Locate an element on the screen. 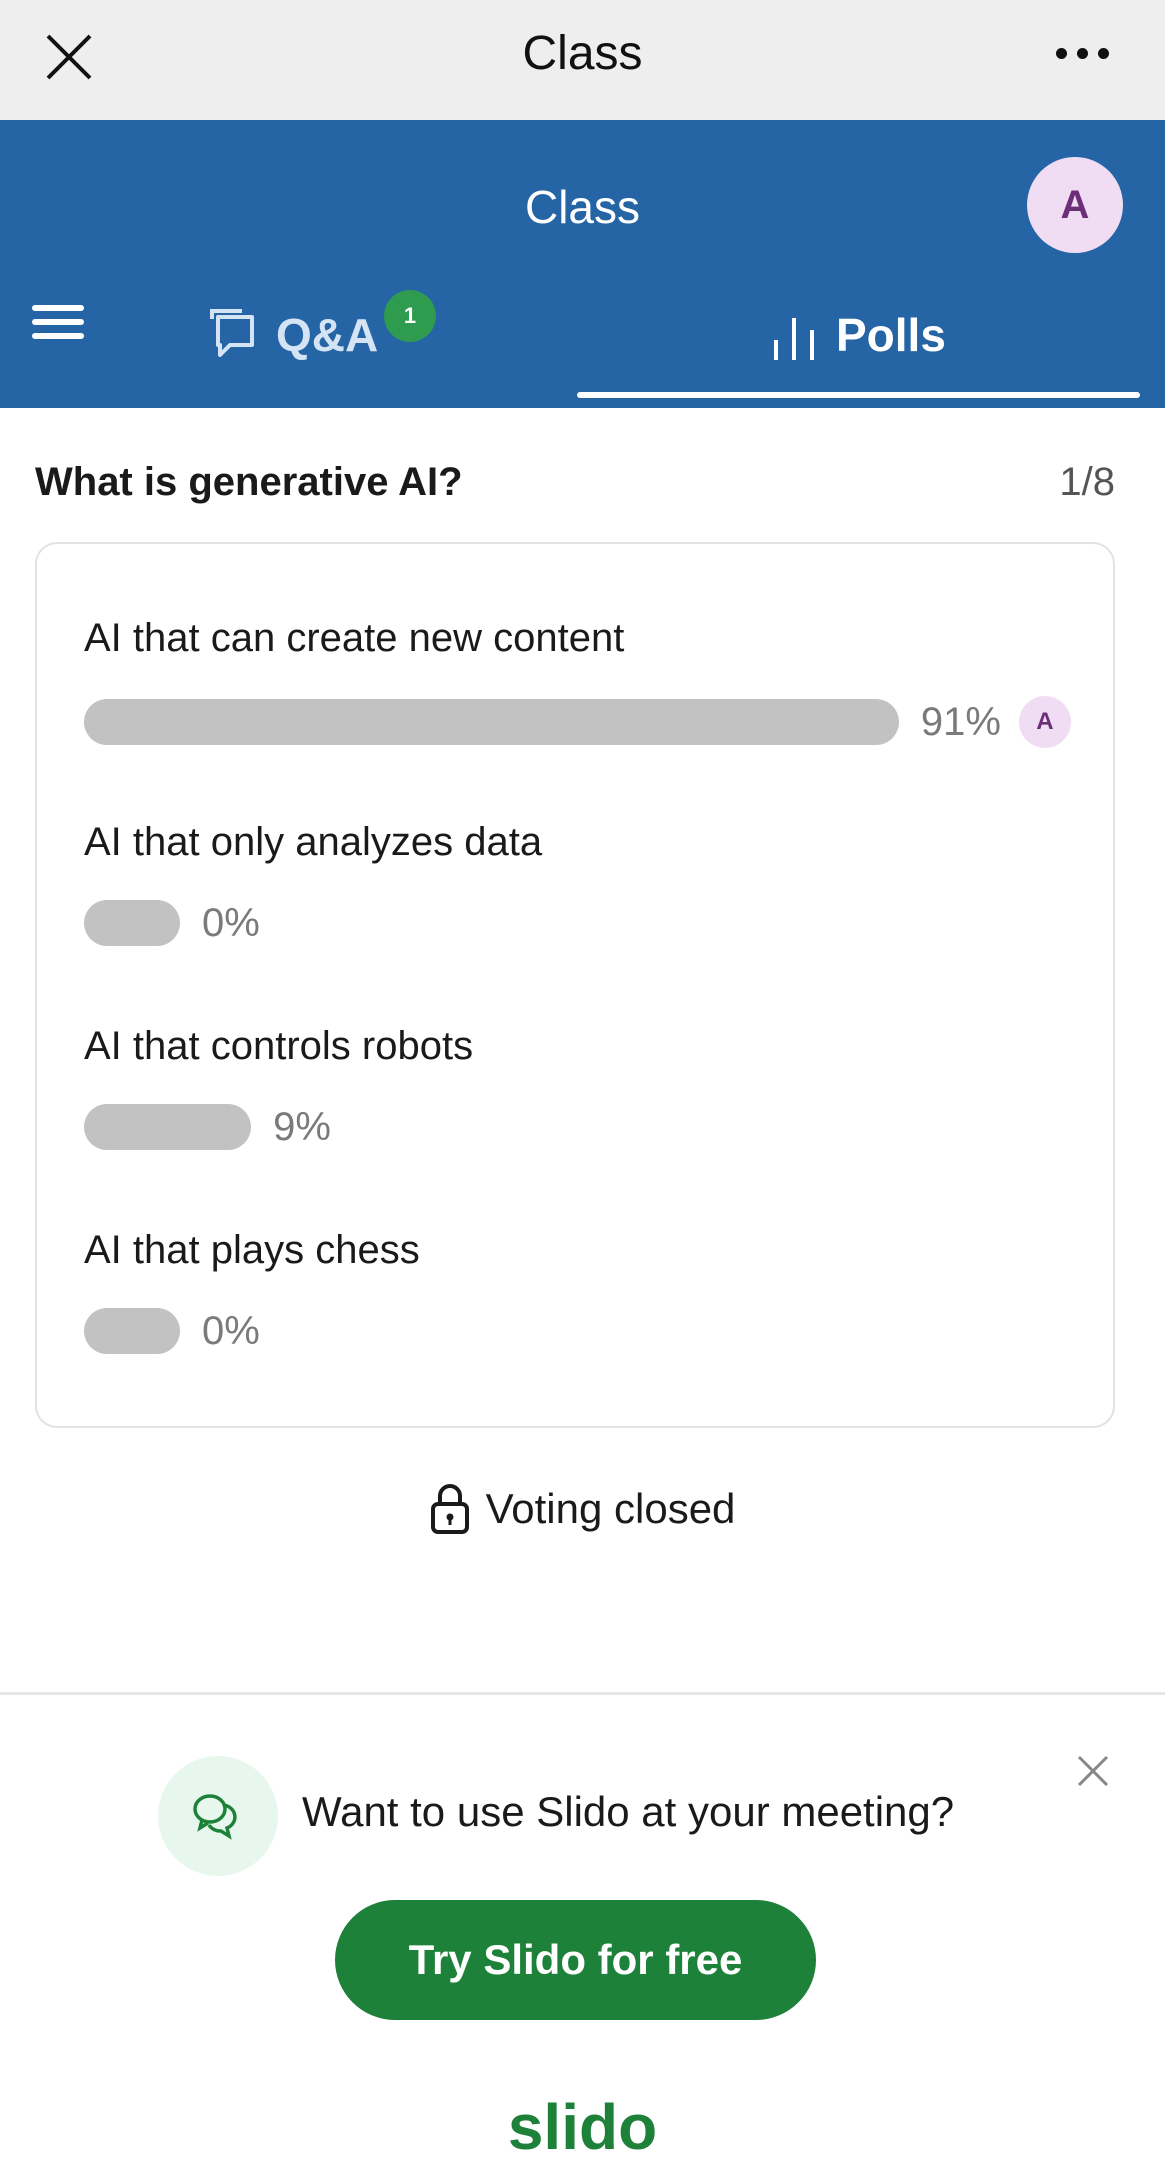 The height and width of the screenshot is (2164, 1165). option-percent: 9% is located at coordinates (302, 1126).